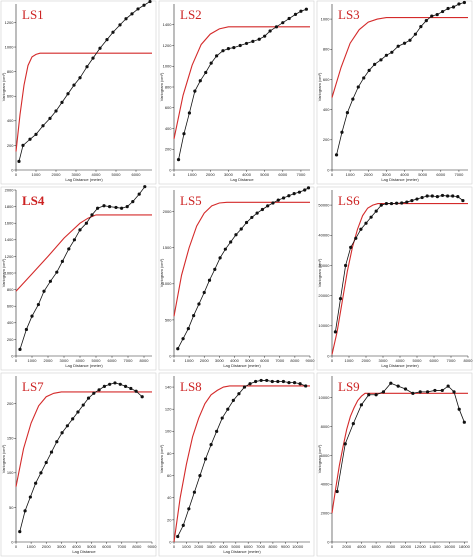 This screenshot has height=558, width=474. What do you see at coordinates (10, 339) in the screenshot?
I see `y-tick-label: 200` at bounding box center [10, 339].